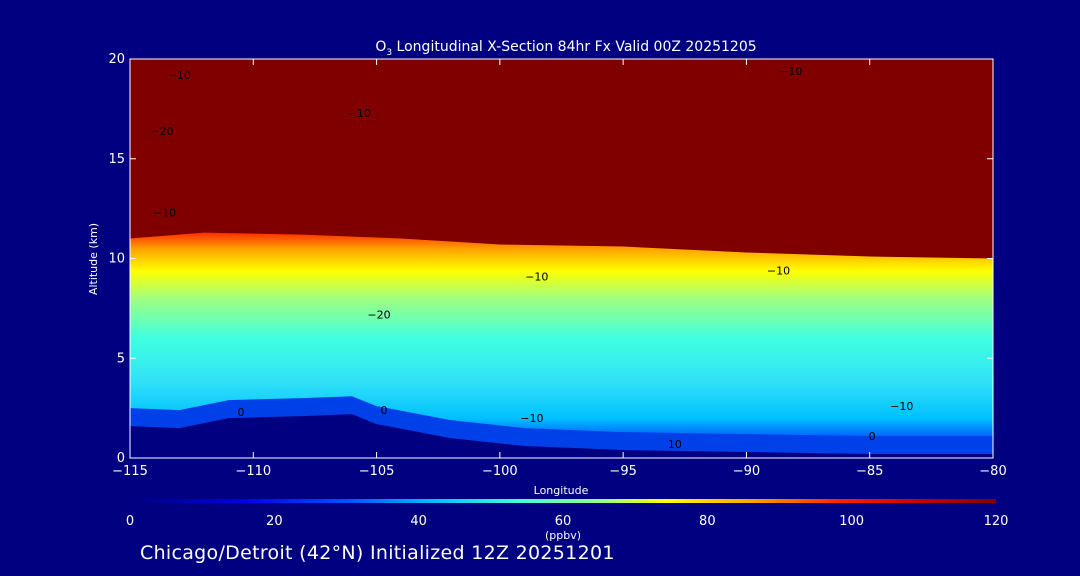 Image resolution: width=1080 pixels, height=576 pixels. I want to click on y-axis-label: Altitude (km), so click(93, 259).